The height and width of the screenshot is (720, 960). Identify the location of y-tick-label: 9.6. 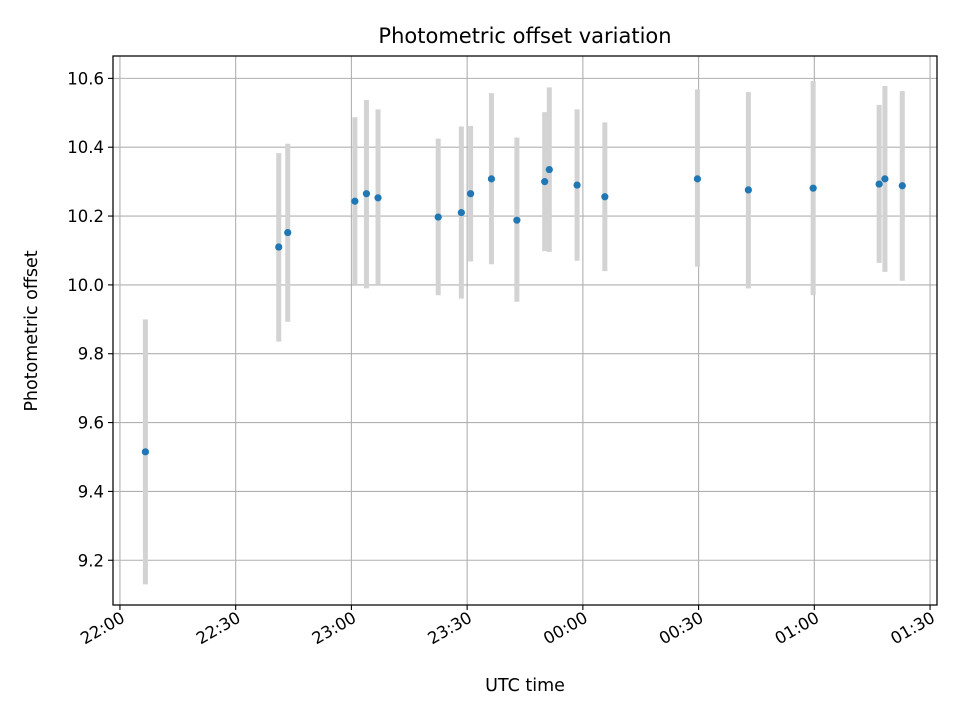
(91, 423).